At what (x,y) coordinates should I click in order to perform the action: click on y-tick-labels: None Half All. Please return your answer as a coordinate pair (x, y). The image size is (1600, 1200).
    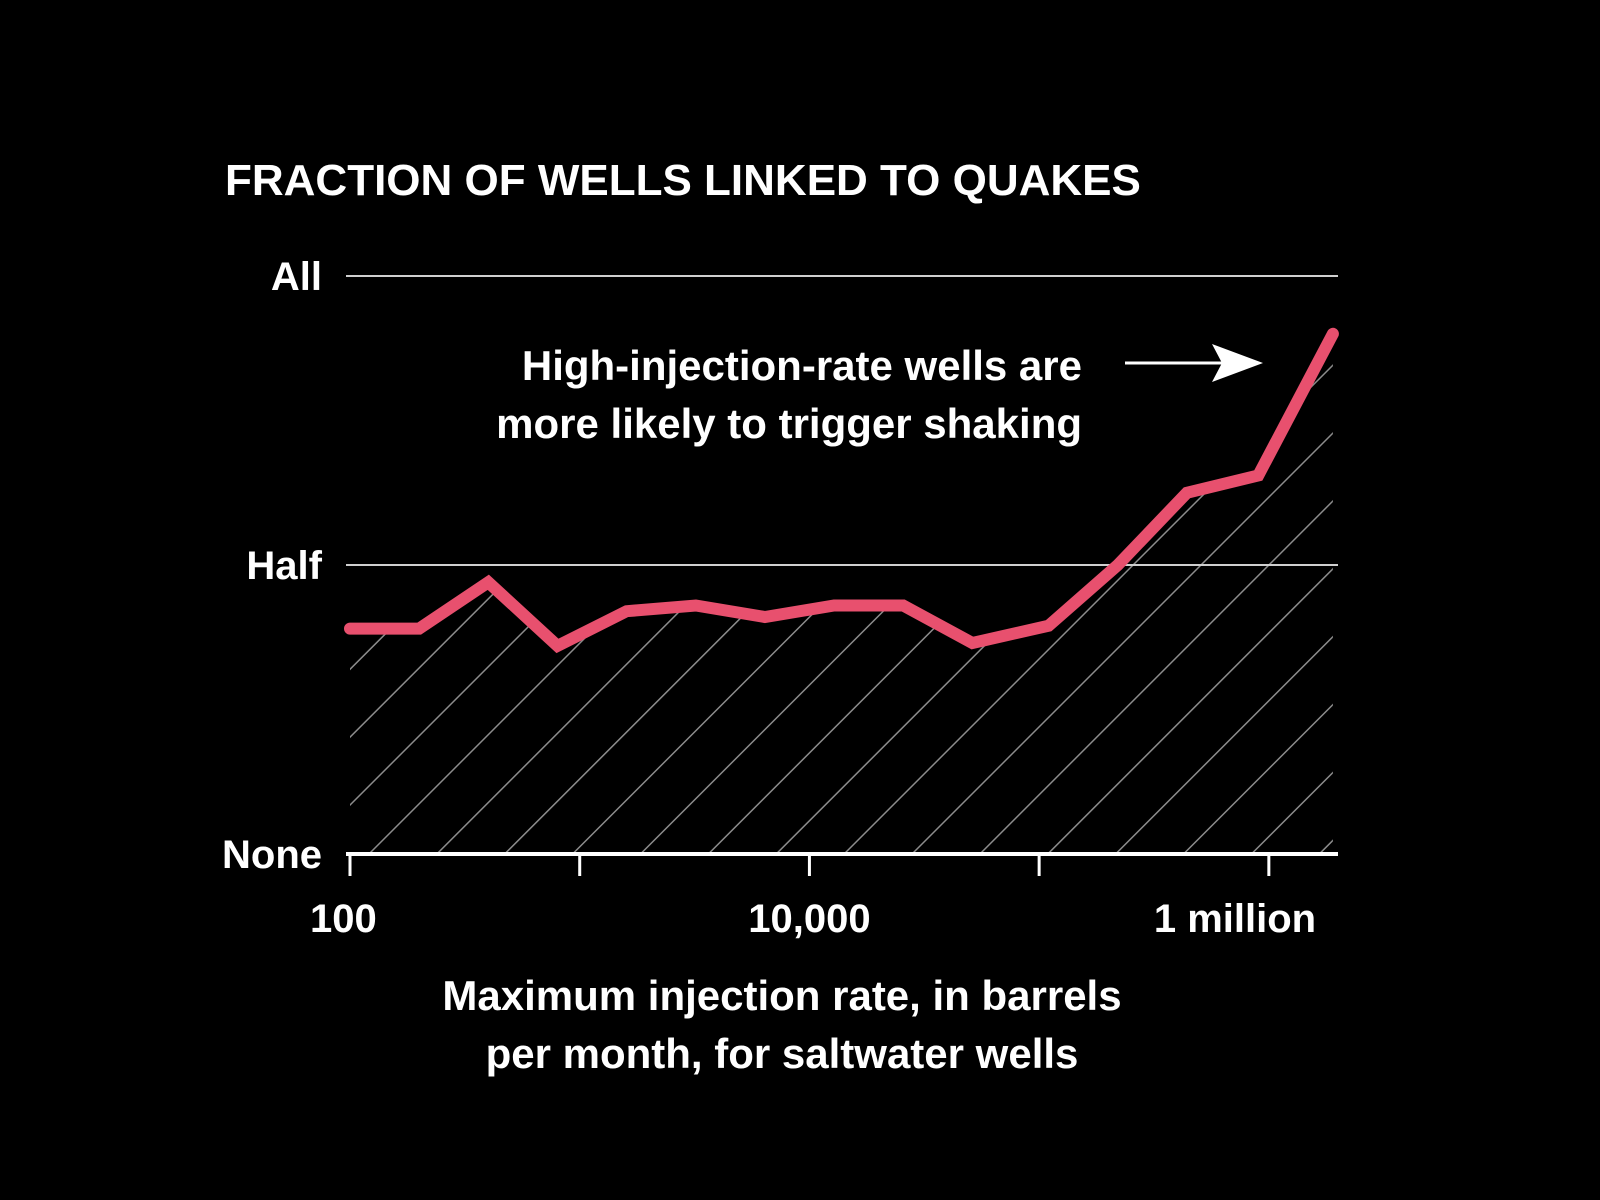
    Looking at the image, I should click on (272, 566).